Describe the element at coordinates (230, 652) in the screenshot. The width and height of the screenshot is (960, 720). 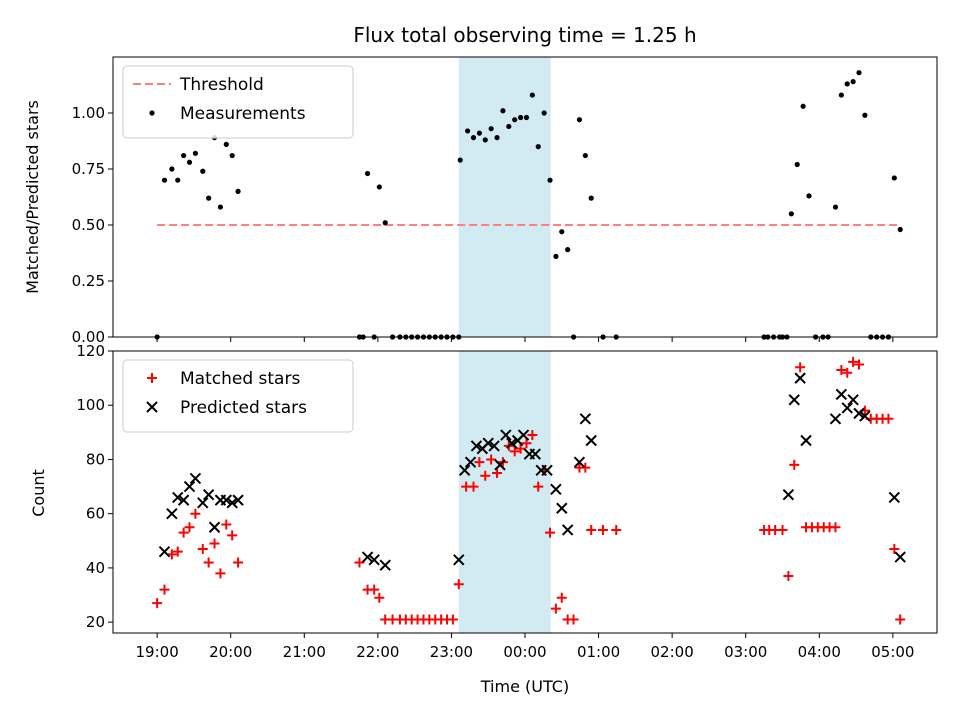
I see `bottom-x-tick-label: 20:00` at that location.